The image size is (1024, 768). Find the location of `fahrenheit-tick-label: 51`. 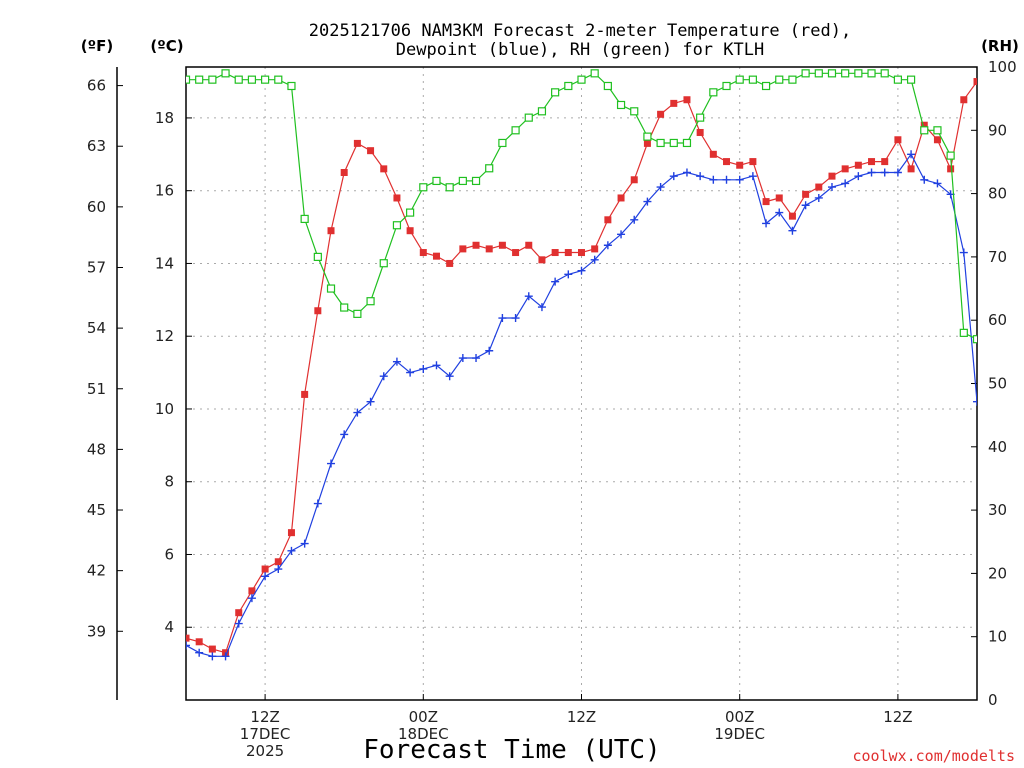

fahrenheit-tick-label: 51 is located at coordinates (96, 389).